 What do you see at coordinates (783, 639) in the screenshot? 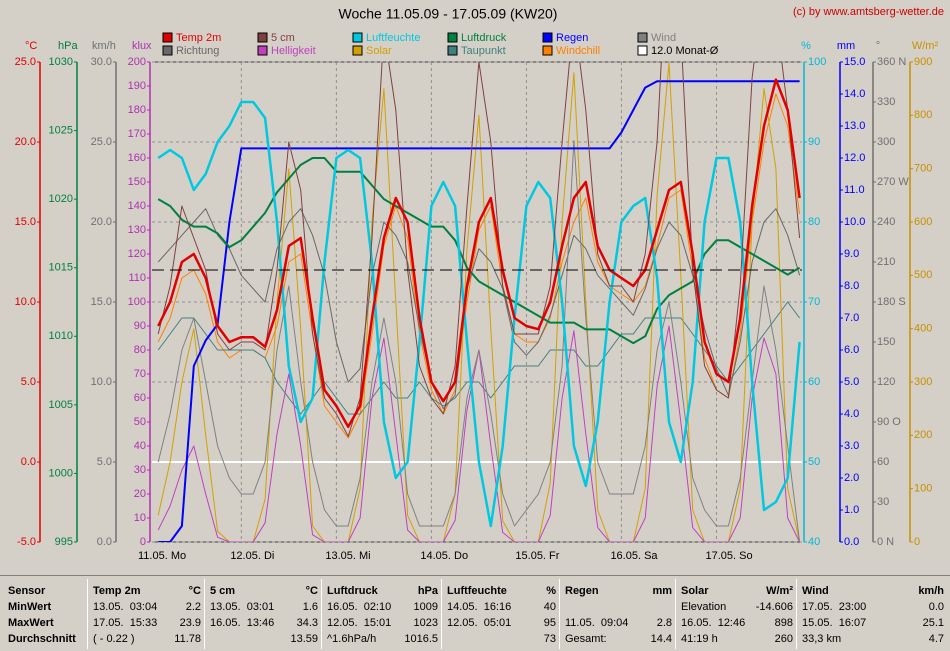
I see `cell-value: 260` at bounding box center [783, 639].